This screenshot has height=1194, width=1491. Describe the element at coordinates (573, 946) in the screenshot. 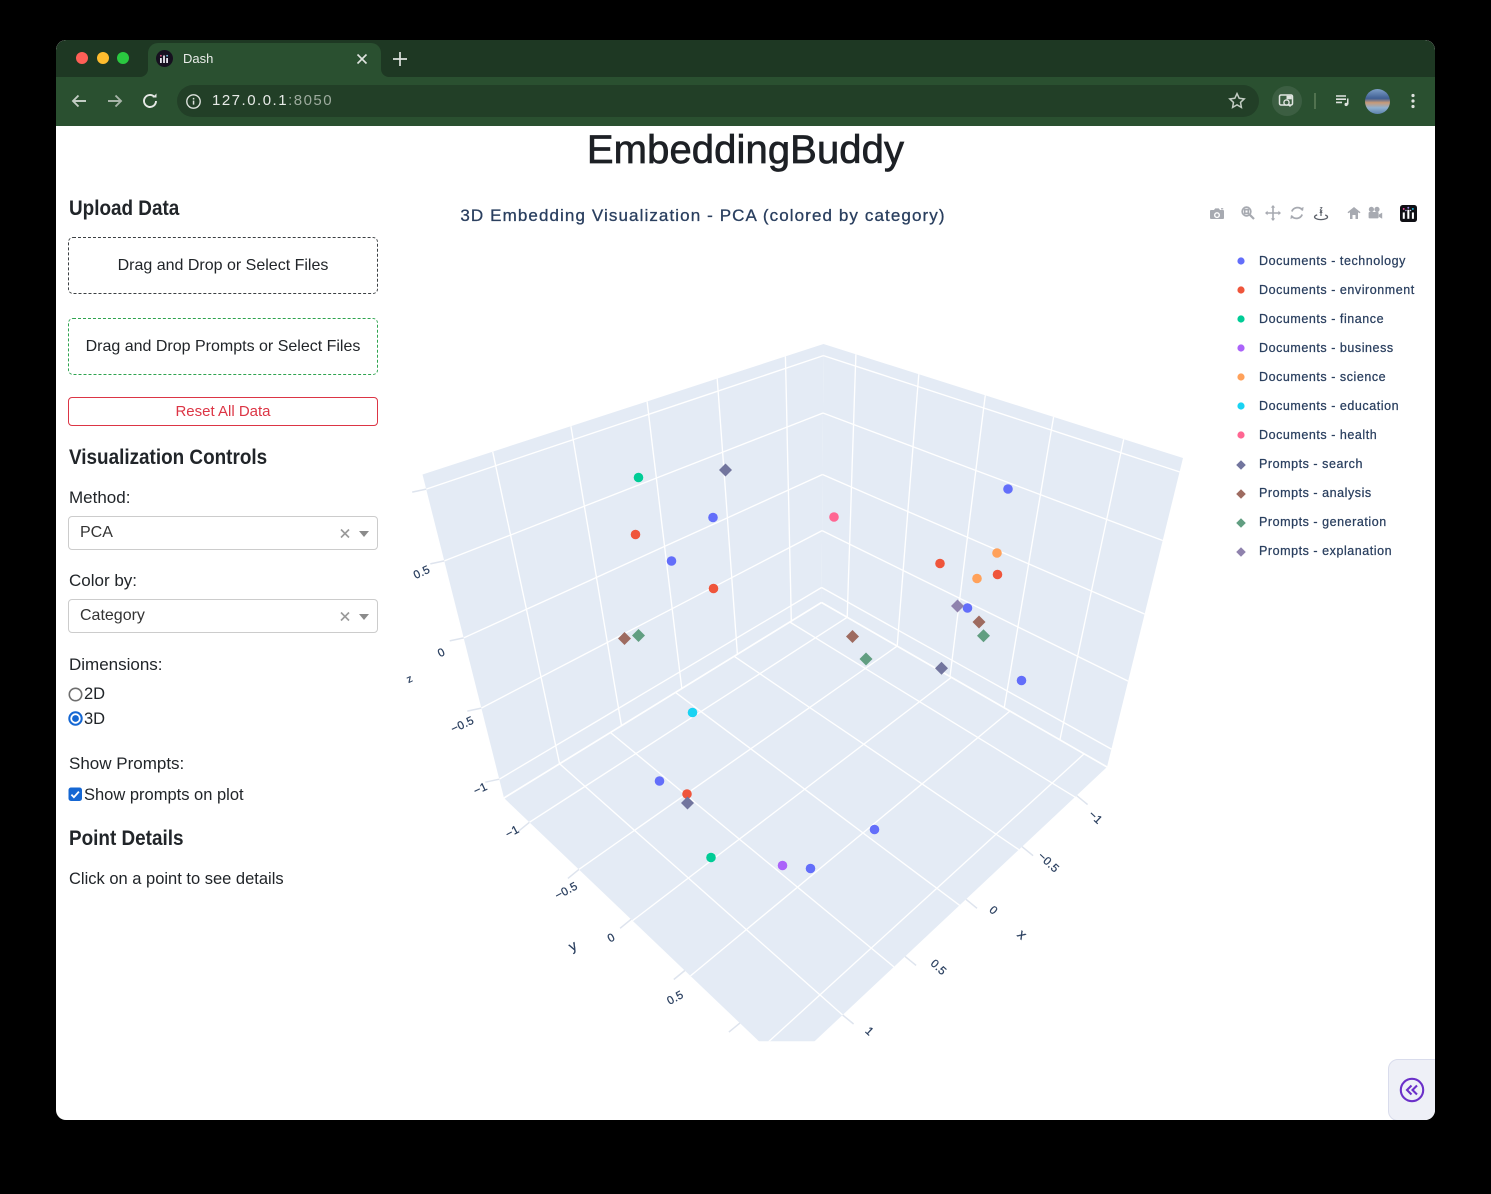

I see `svg-text: y` at that location.